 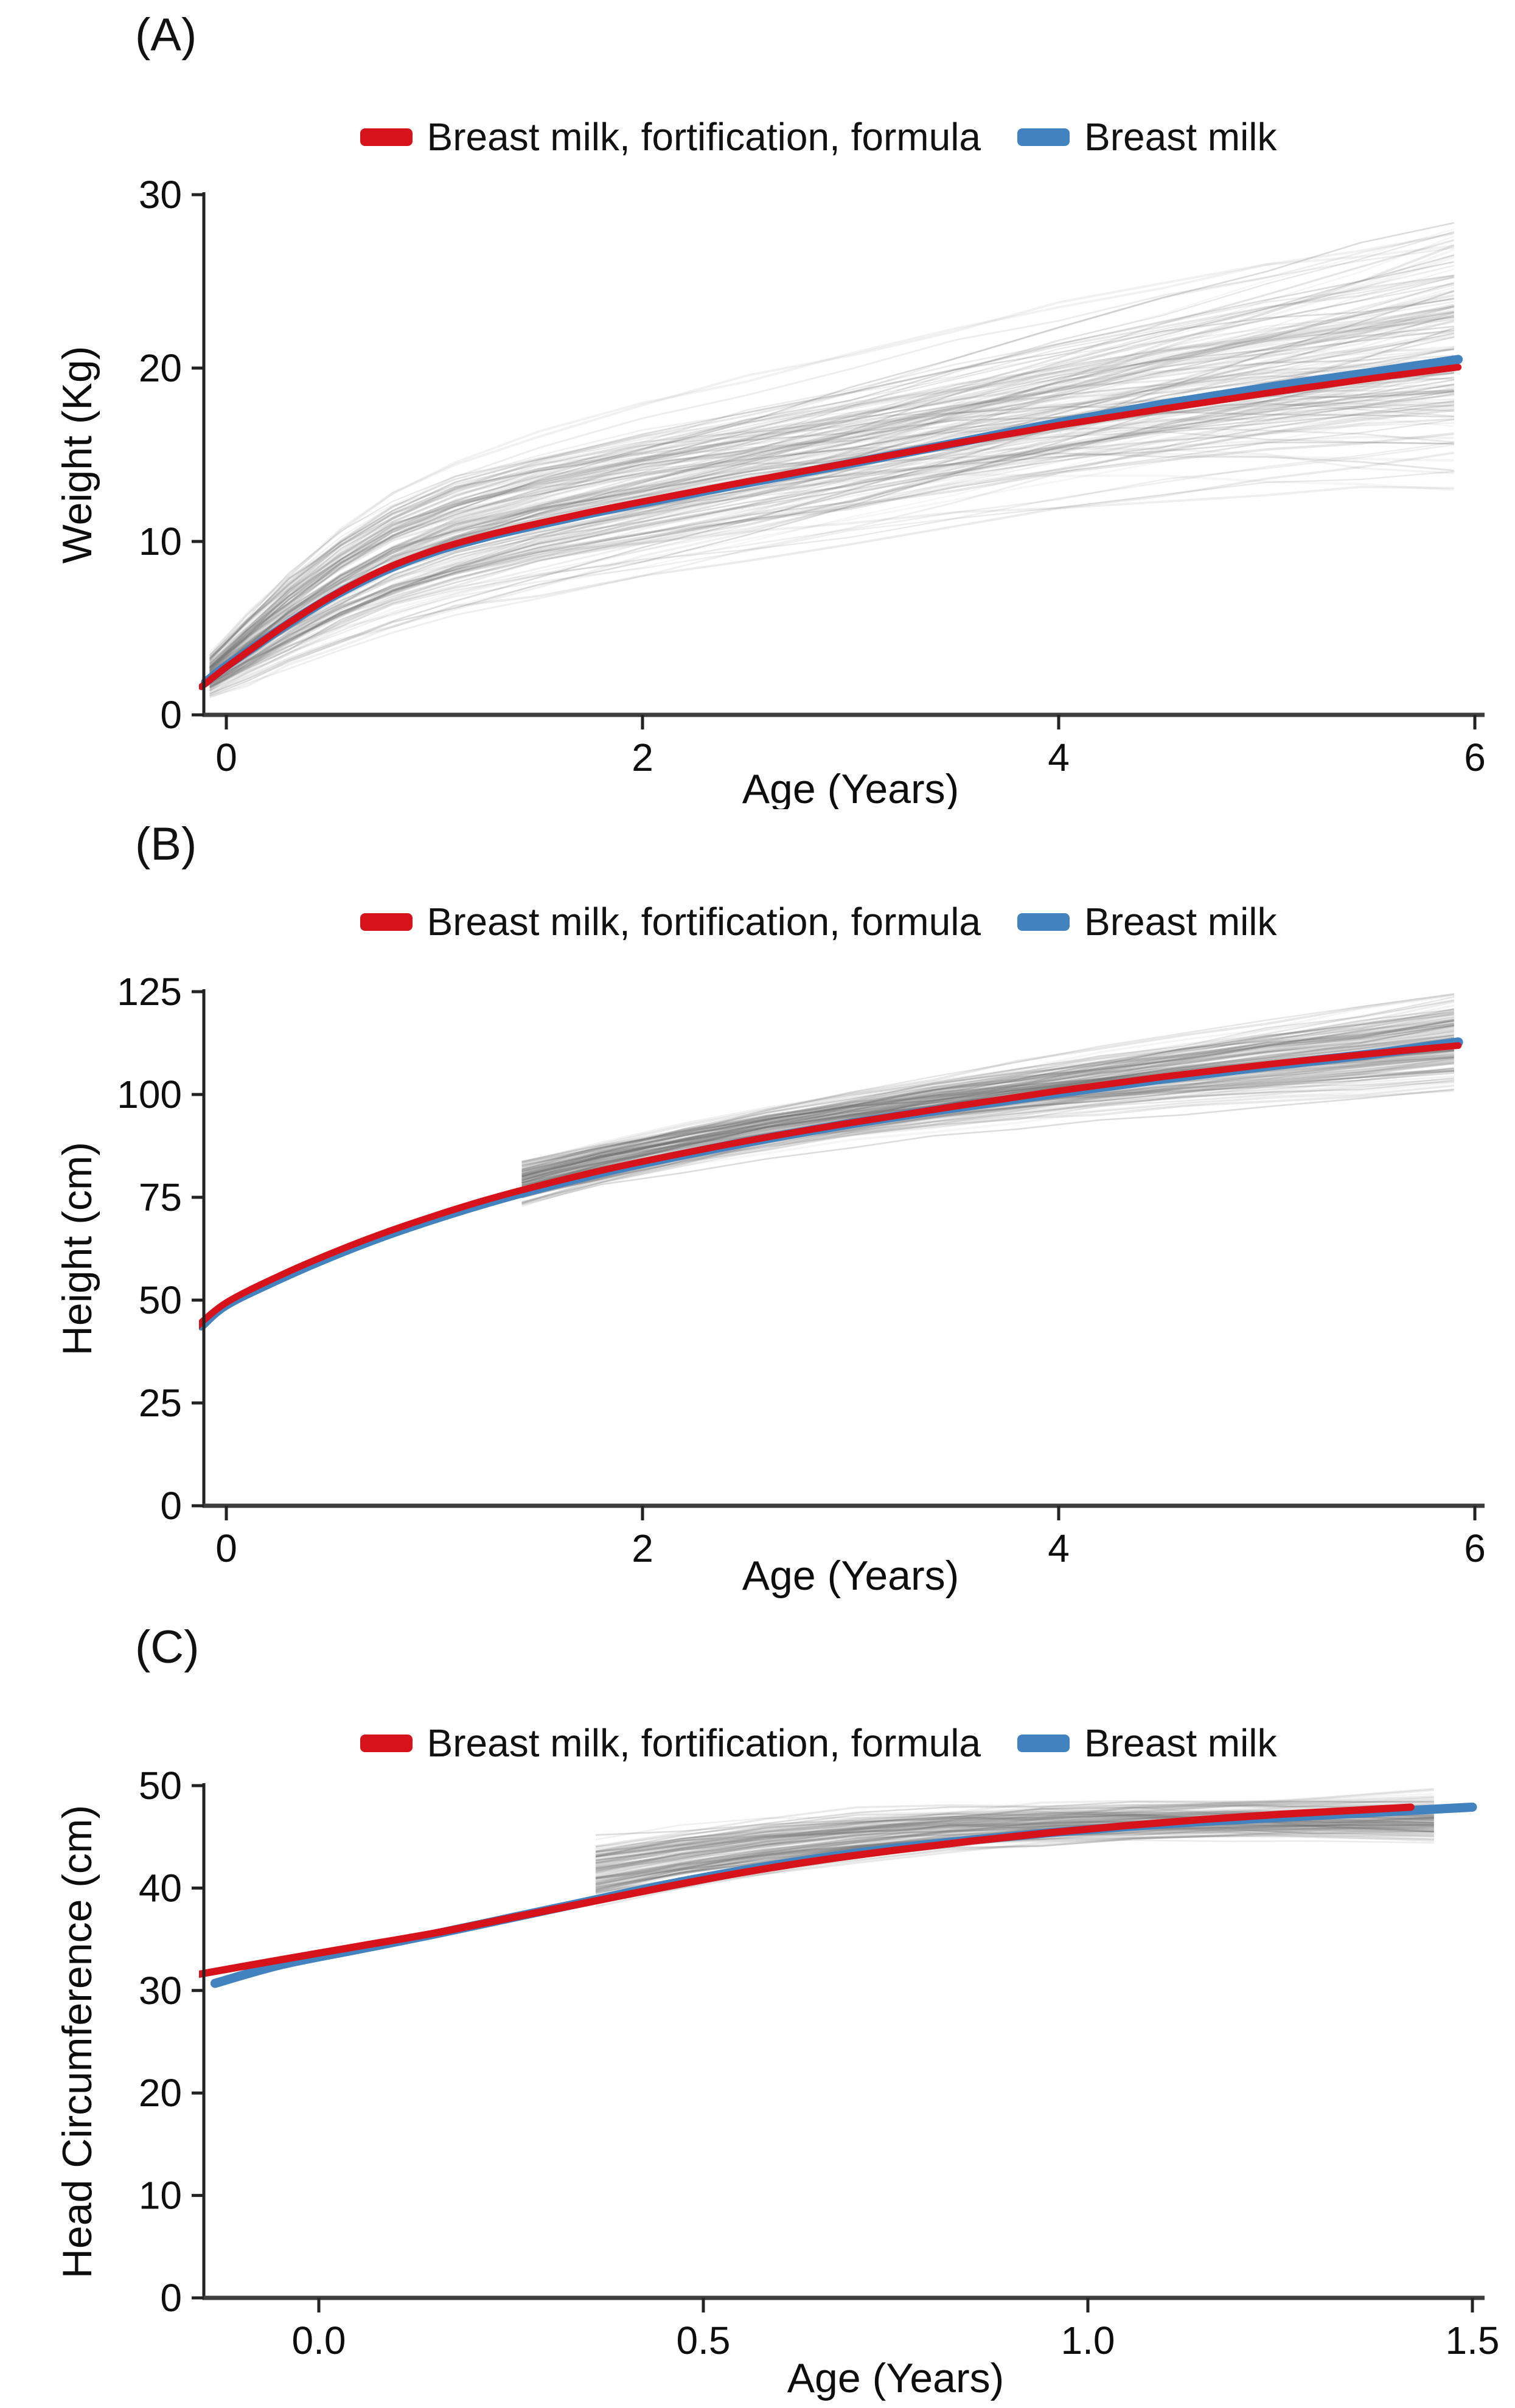 What do you see at coordinates (642, 757) in the screenshot?
I see `x-tick-label: 2` at bounding box center [642, 757].